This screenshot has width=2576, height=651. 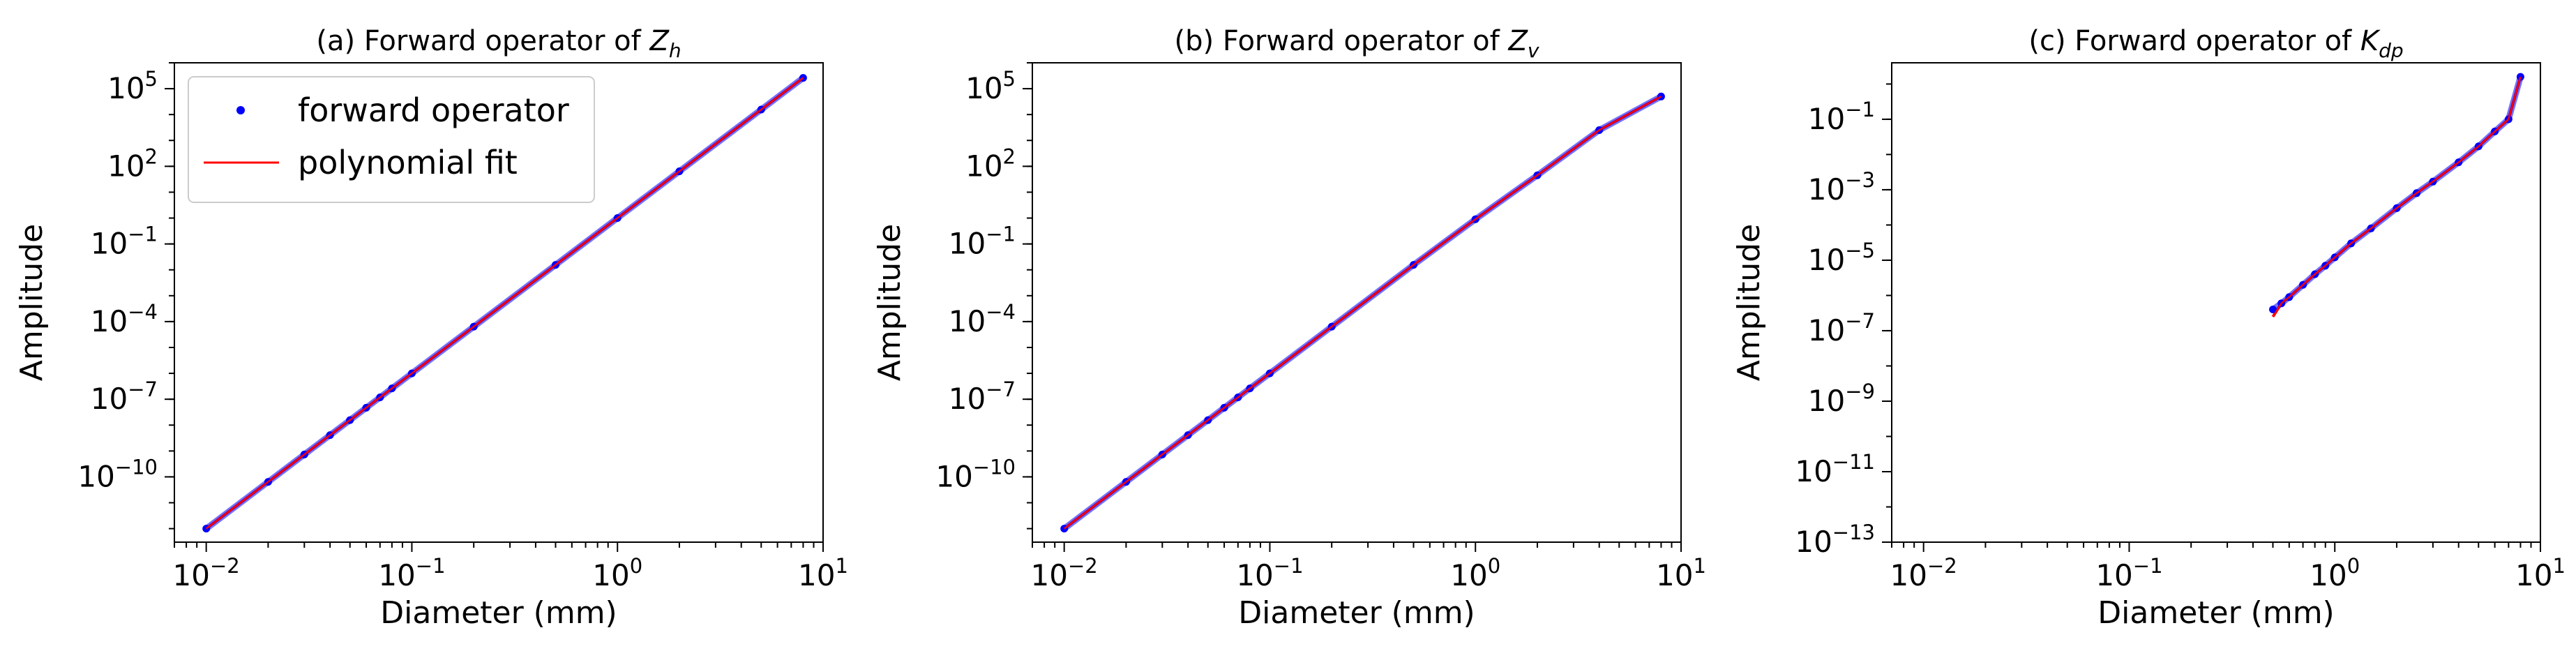 I want to click on y-tick-label: 10⁻⁹, so click(x=1841, y=399).